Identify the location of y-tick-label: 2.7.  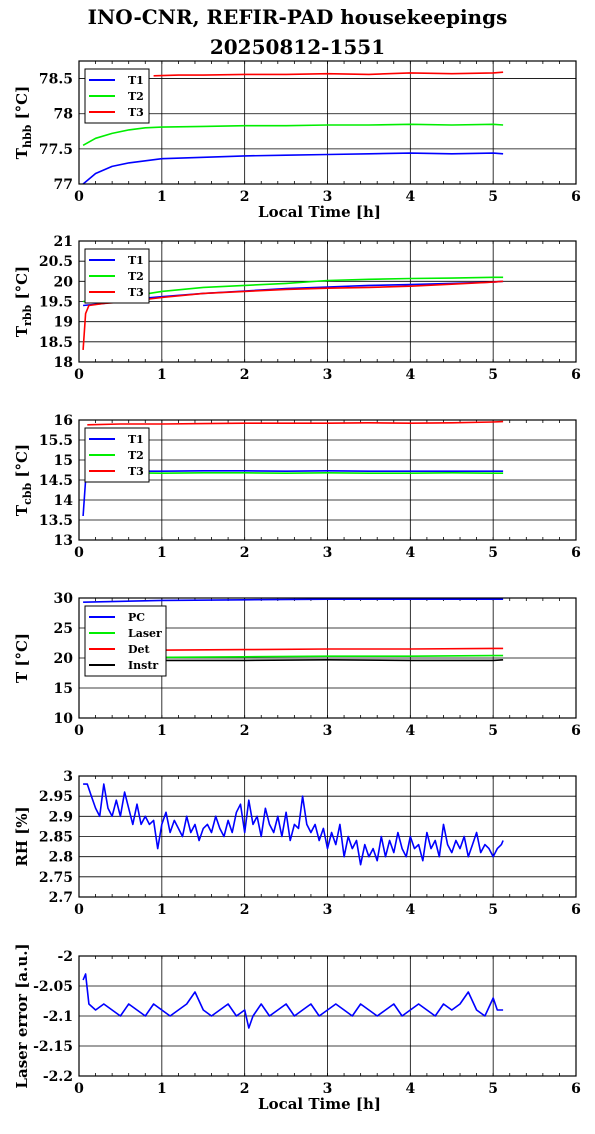
(61, 898).